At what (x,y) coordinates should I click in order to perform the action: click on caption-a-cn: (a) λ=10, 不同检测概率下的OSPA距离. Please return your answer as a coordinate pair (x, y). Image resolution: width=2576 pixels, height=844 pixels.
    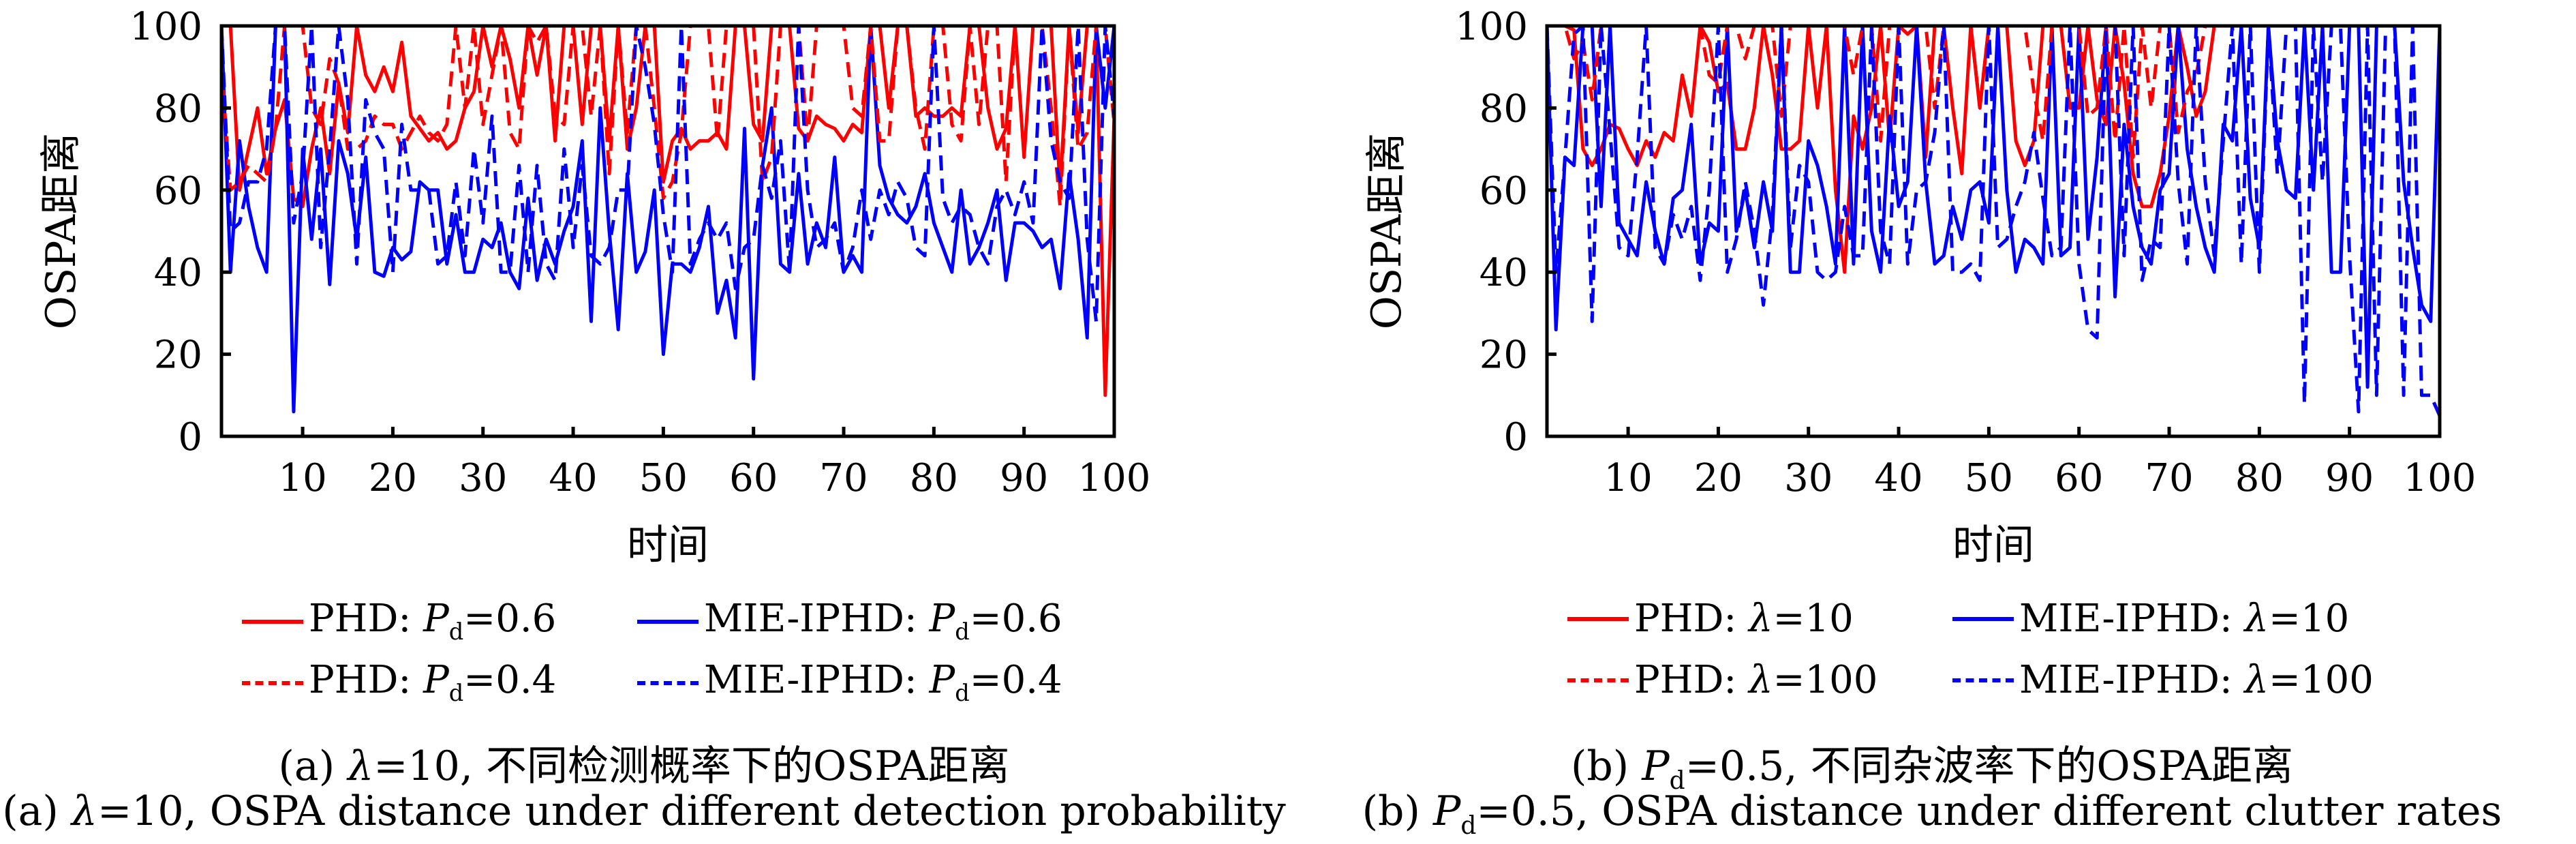
    Looking at the image, I should click on (644, 766).